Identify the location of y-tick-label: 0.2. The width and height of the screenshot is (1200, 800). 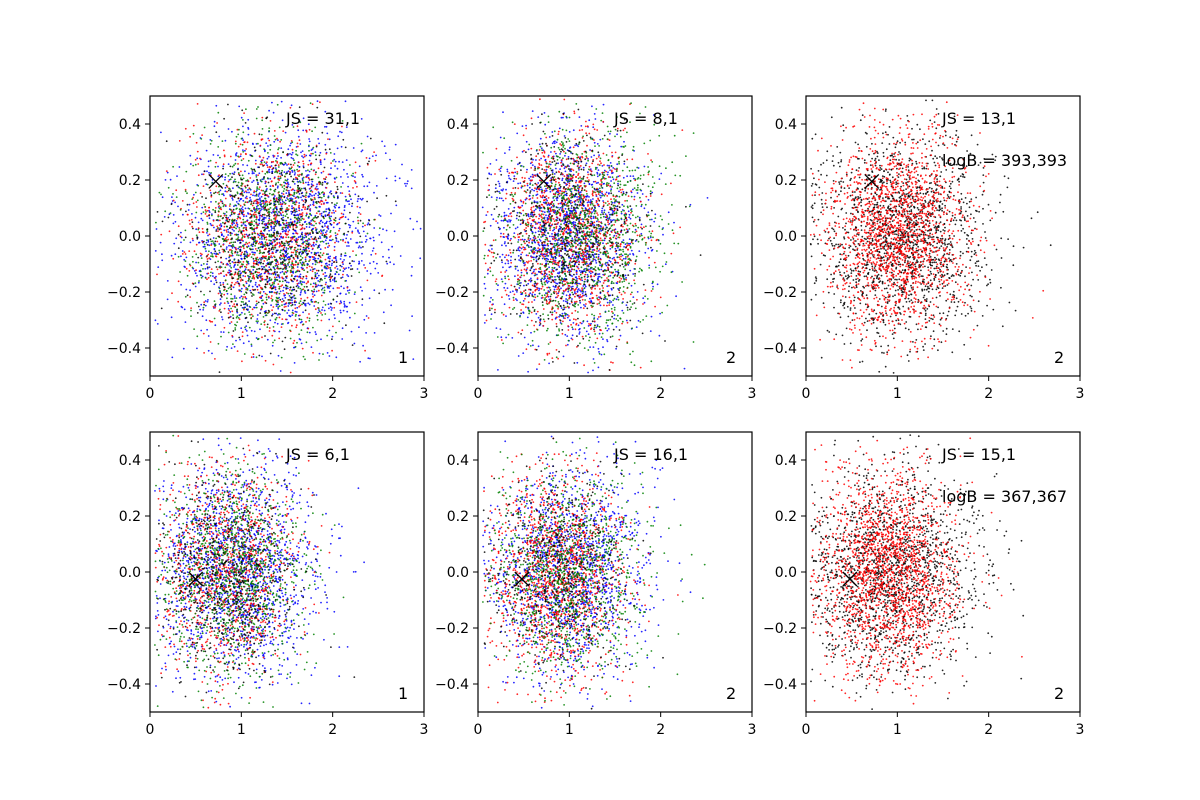
(130, 181).